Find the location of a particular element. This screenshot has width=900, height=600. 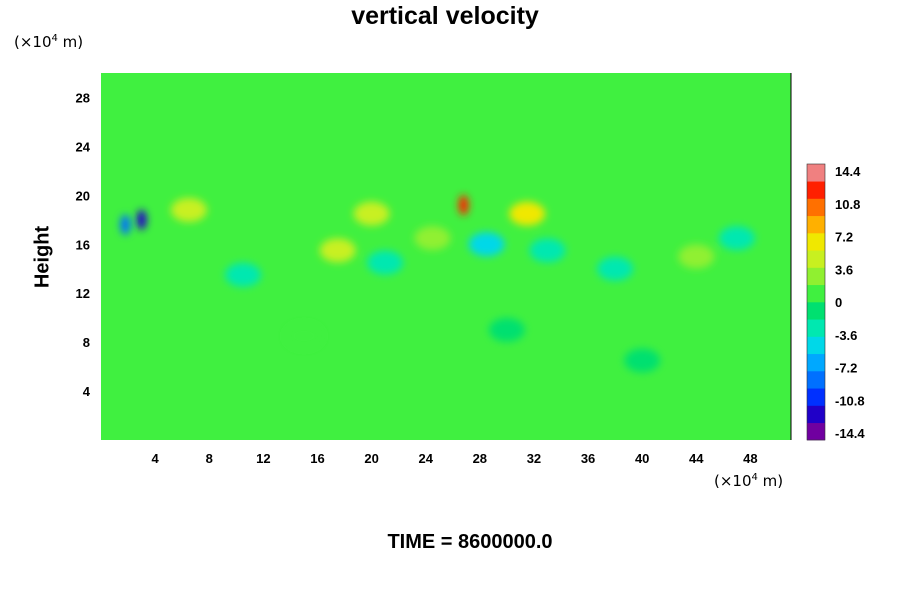

x-tick-label: 28 is located at coordinates (480, 458).